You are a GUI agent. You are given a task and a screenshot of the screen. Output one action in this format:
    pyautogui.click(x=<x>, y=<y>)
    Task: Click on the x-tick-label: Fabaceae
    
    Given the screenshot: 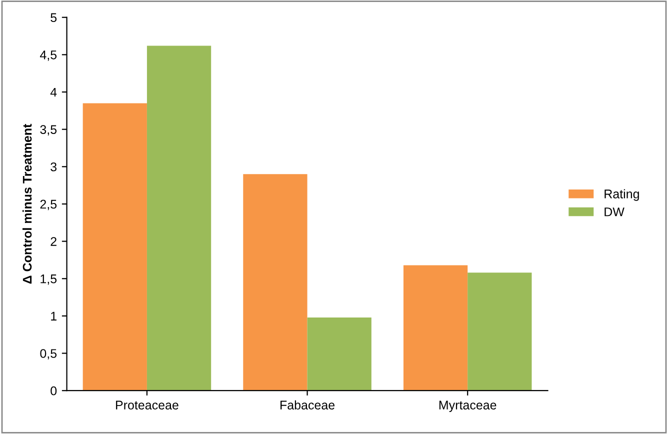 What is the action you would take?
    pyautogui.click(x=307, y=405)
    